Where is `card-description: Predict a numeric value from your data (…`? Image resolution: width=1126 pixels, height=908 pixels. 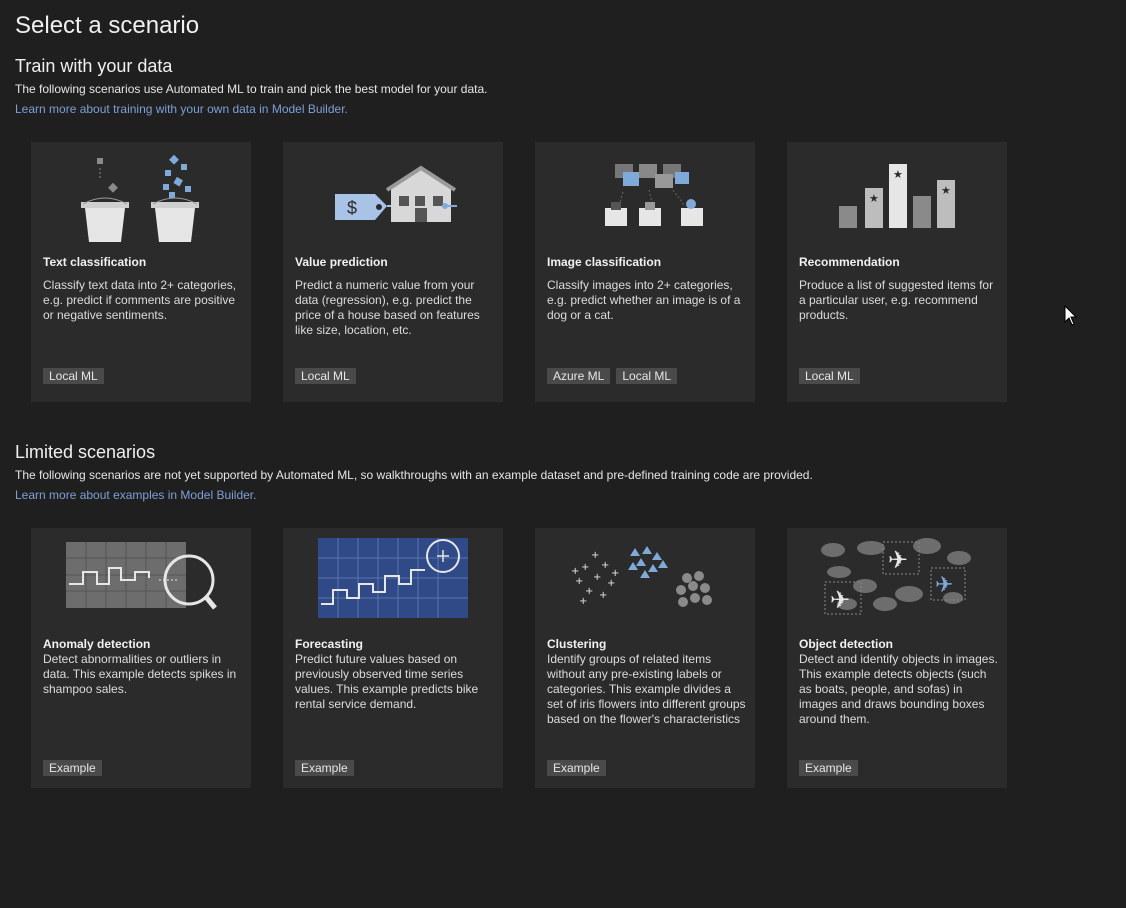 card-description: Predict a numeric value from your data (… is located at coordinates (387, 307).